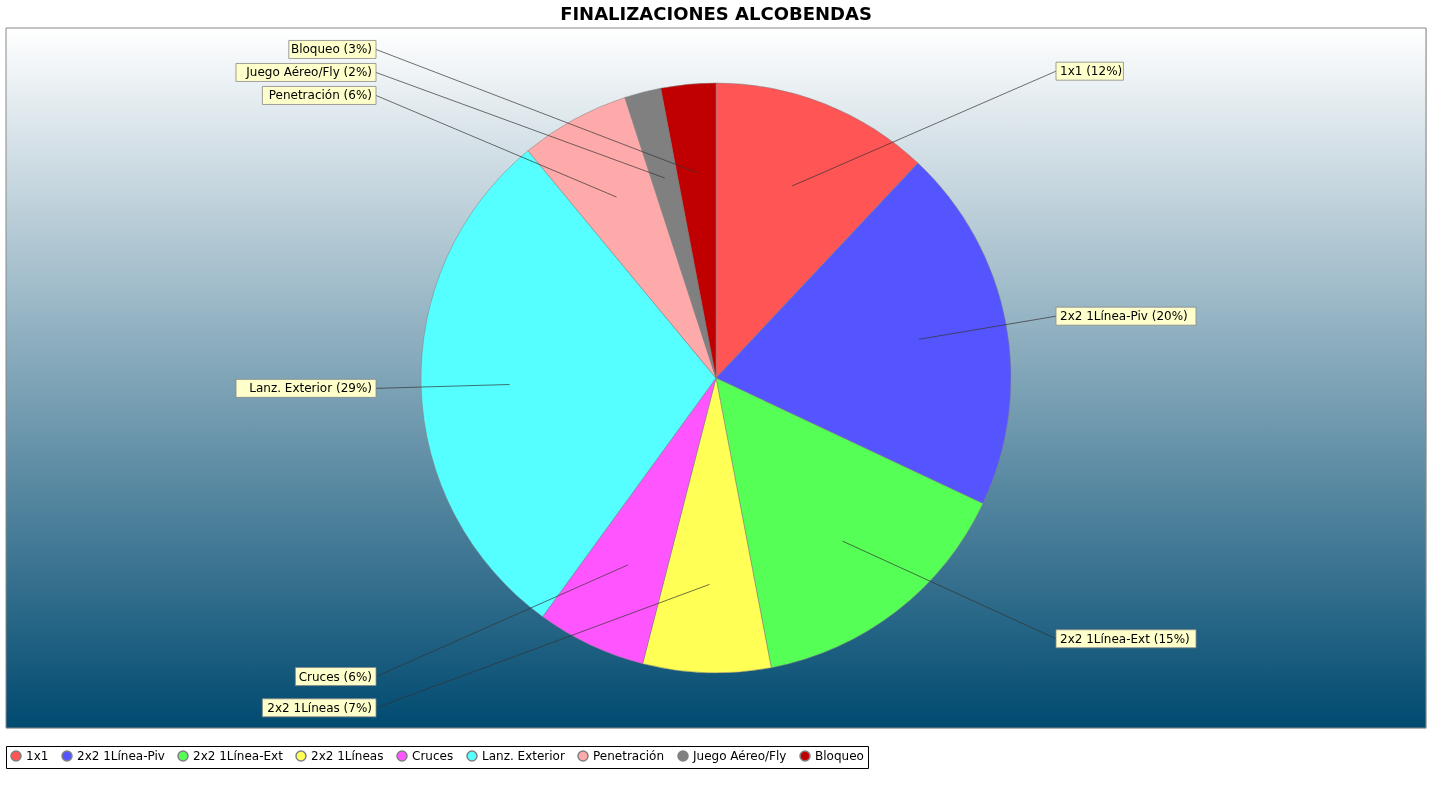 This screenshot has width=1440, height=791. I want to click on chart-title: FINALIZACIONES ALCOBENDAS, so click(716, 13).